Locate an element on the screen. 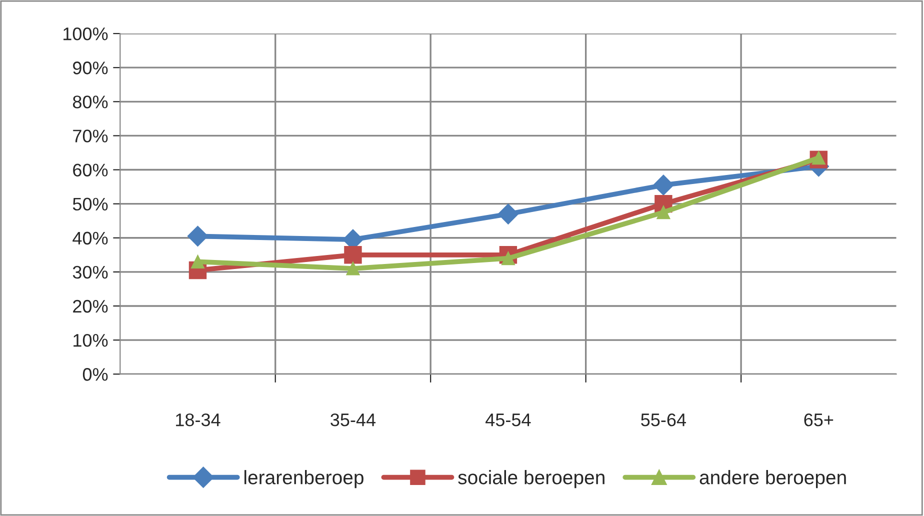  x-tick-label: 45-54 is located at coordinates (508, 420).